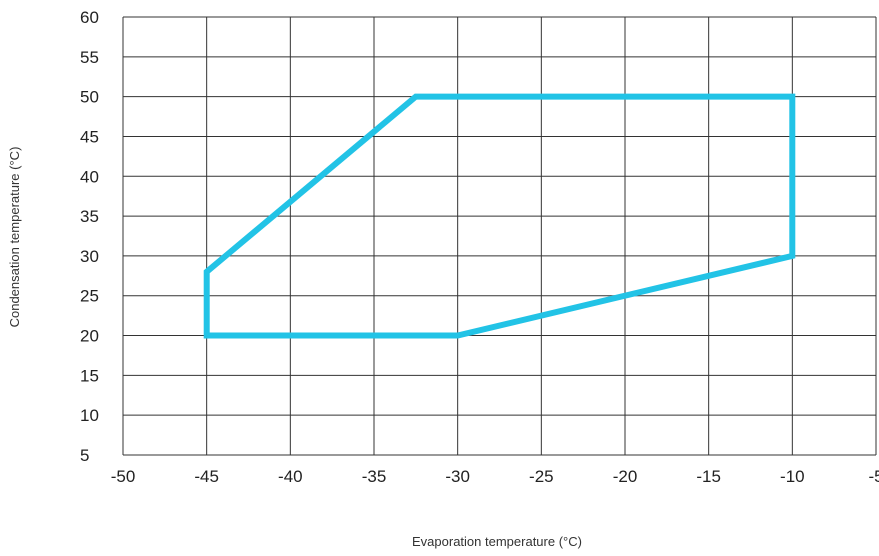  What do you see at coordinates (89, 296) in the screenshot?
I see `y-tick-label: 25` at bounding box center [89, 296].